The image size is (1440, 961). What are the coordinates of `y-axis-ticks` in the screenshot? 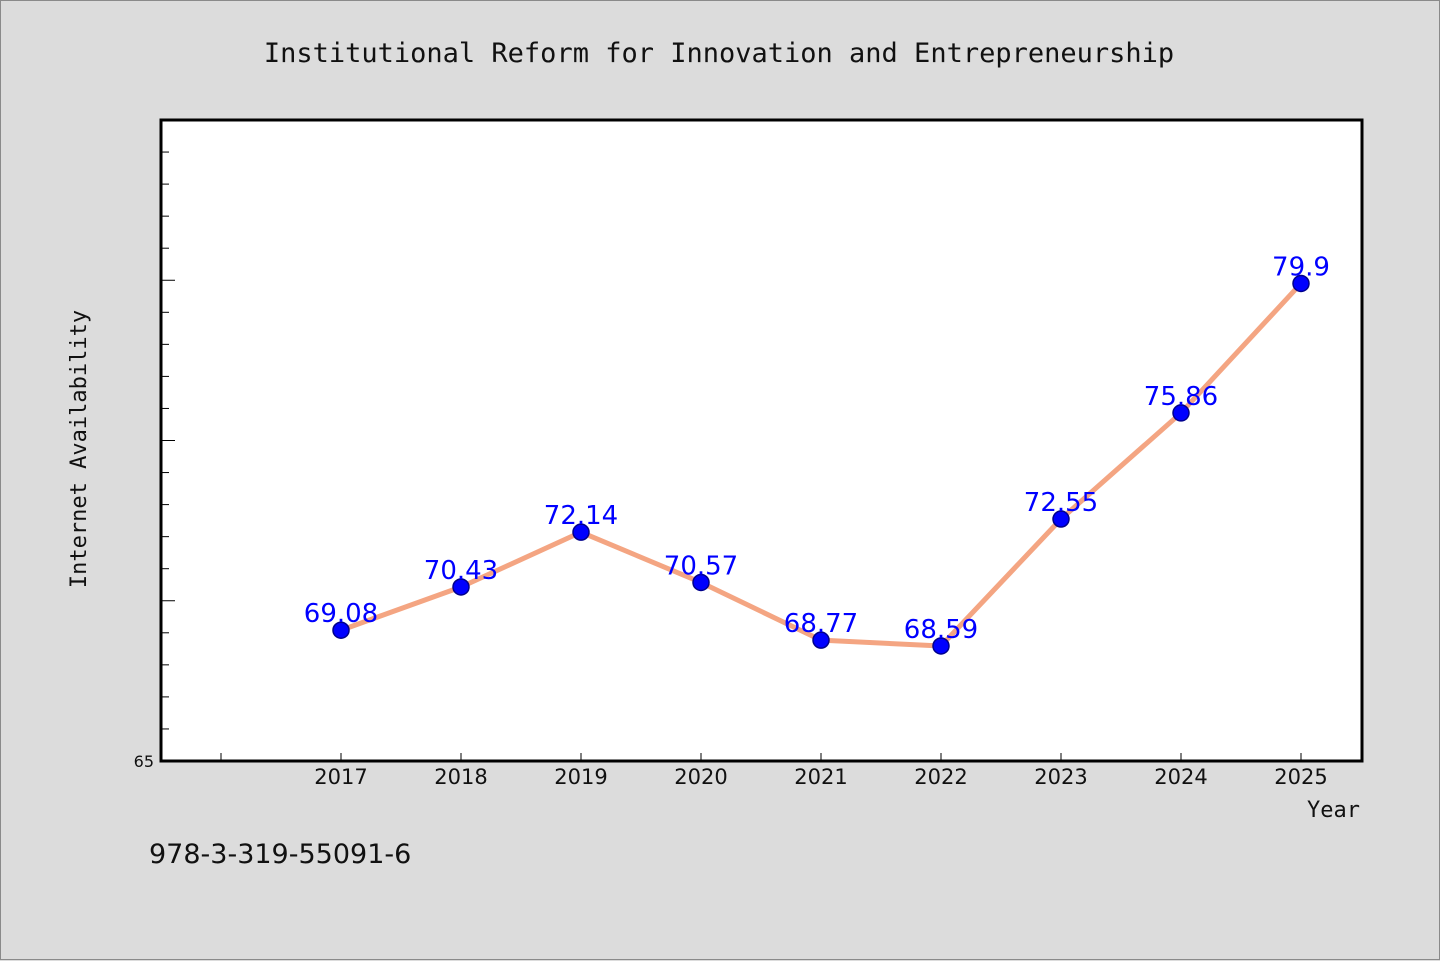 It's located at (168, 440).